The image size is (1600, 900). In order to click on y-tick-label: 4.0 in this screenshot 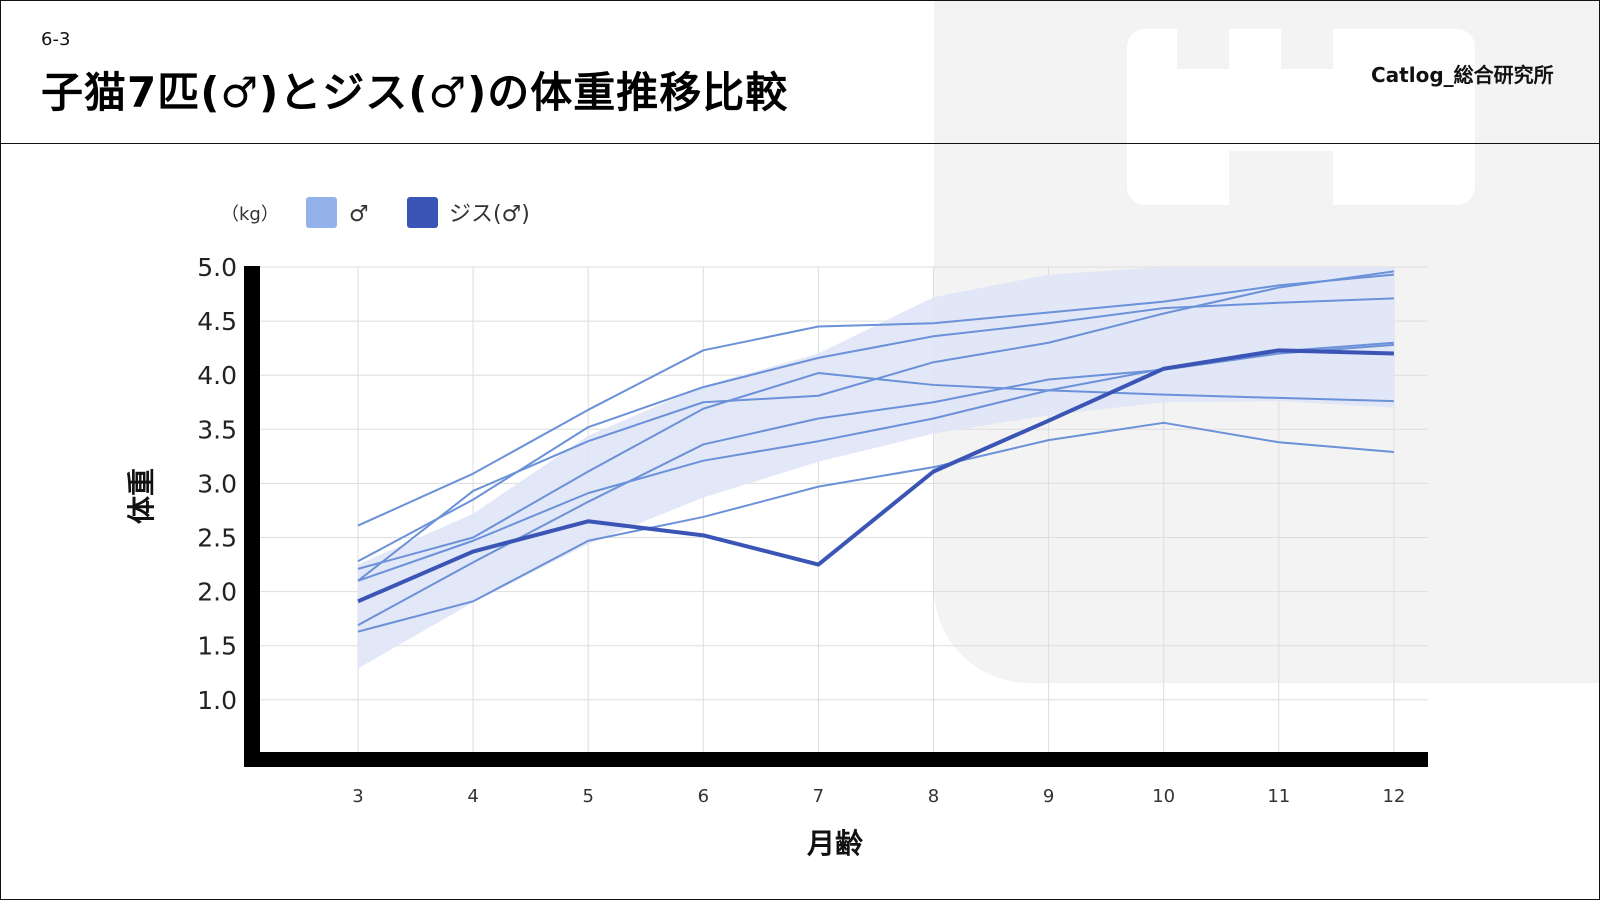, I will do `click(217, 375)`.